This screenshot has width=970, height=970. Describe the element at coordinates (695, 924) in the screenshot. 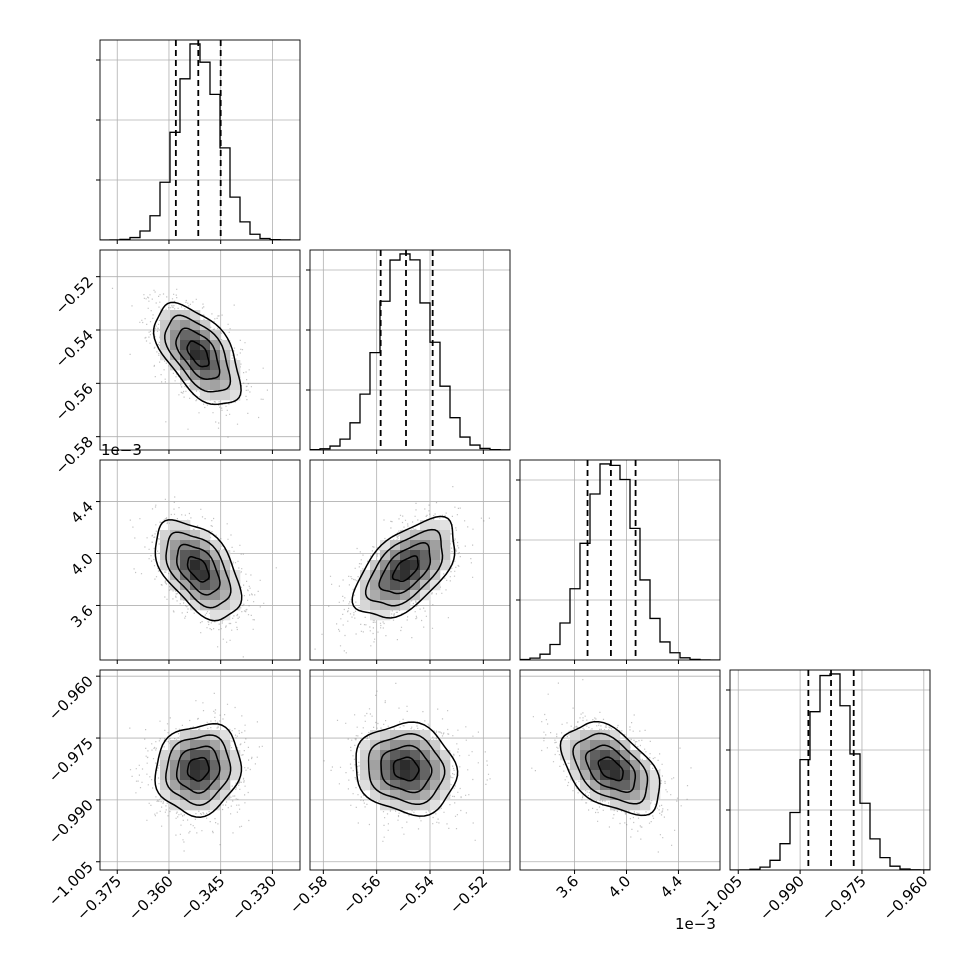

I see `x-offset-label: 1e−3` at that location.